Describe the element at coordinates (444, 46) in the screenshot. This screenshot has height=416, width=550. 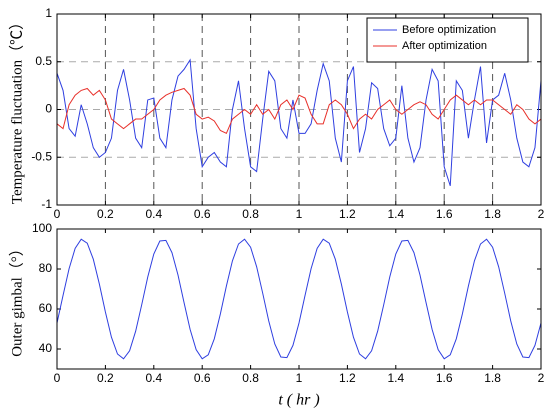
I see `legend-label: After optimization` at that location.